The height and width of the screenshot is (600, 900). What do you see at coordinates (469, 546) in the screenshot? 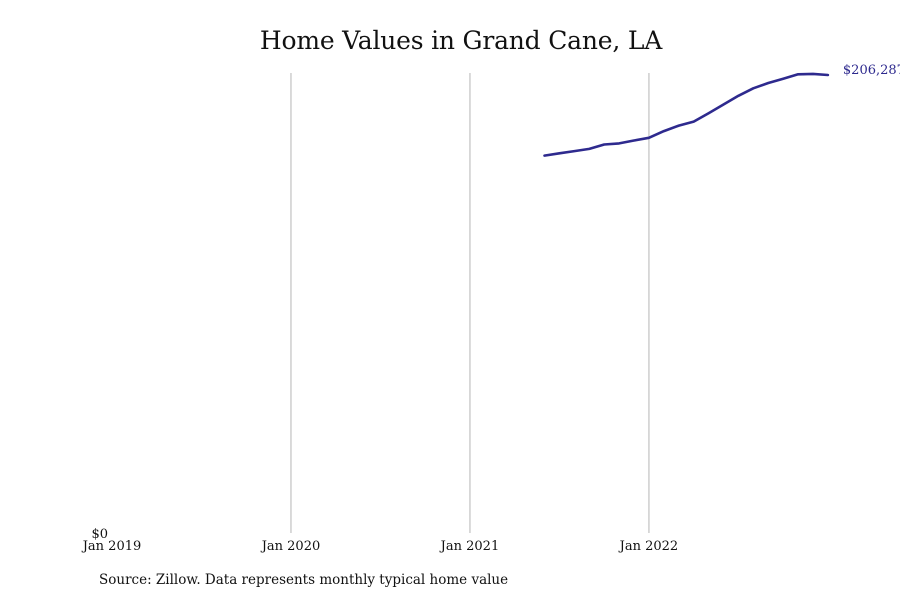
I see `x-tick-label: Jan 2021` at bounding box center [469, 546].